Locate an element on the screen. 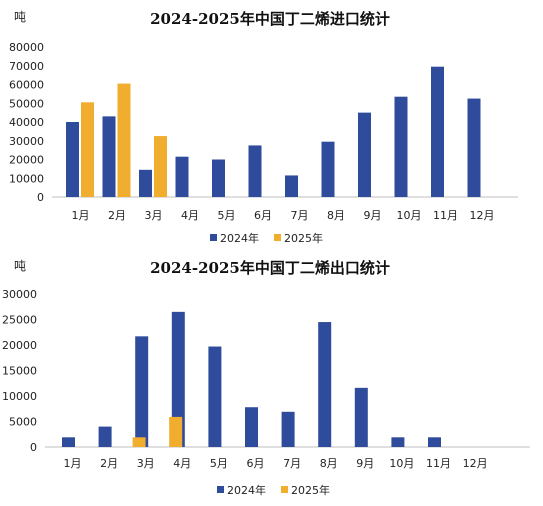  y-tick-label: 5000 is located at coordinates (23, 422).